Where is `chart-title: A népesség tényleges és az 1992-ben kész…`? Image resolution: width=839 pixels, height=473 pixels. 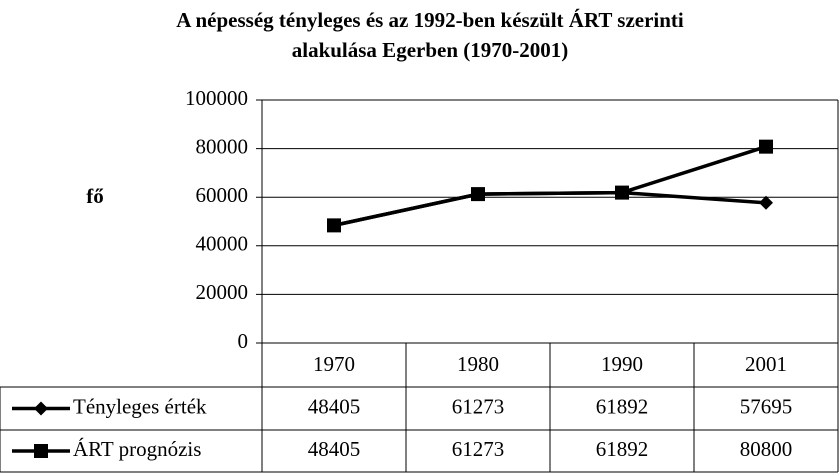
chart-title: A népesség tényleges és az 1992-ben kész… is located at coordinates (430, 20).